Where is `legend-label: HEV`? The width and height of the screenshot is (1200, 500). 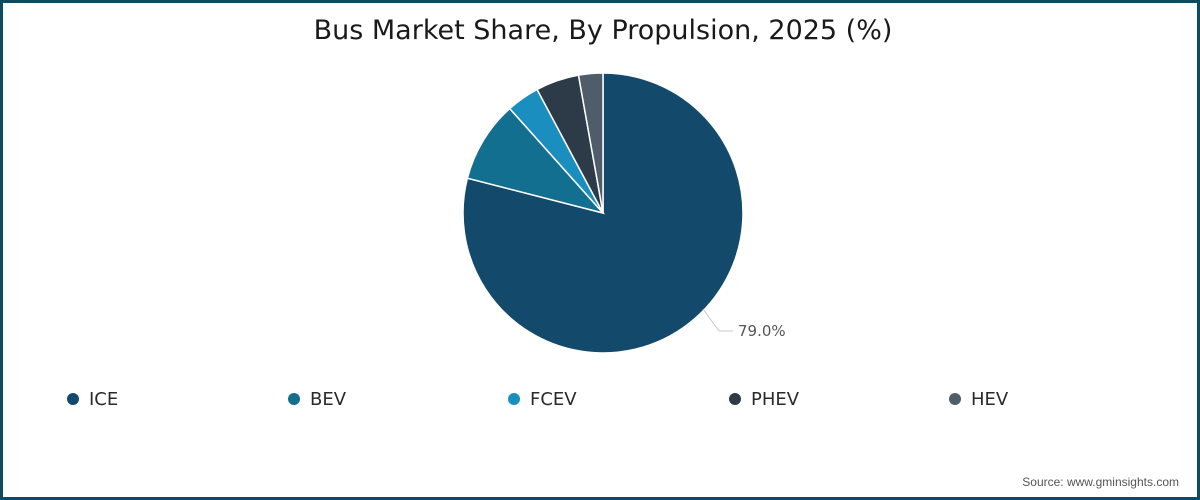
legend-label: HEV is located at coordinates (990, 399).